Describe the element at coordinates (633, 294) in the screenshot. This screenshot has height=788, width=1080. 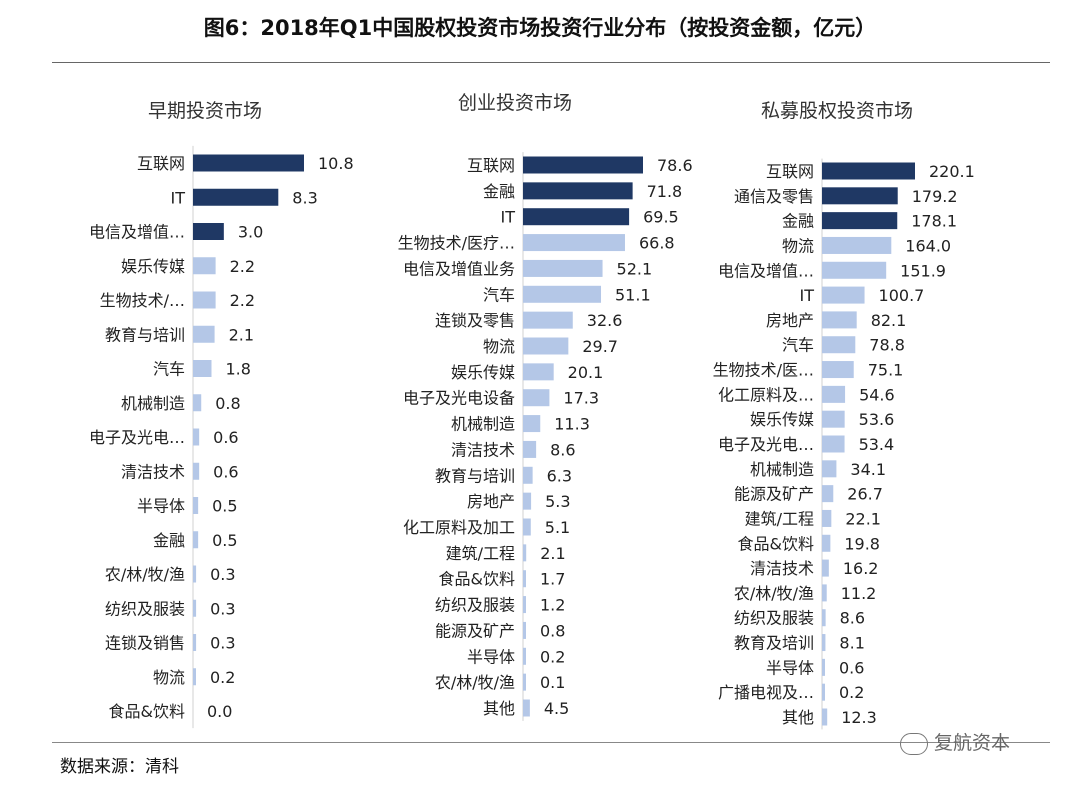
I see `data-label: 51.1` at that location.